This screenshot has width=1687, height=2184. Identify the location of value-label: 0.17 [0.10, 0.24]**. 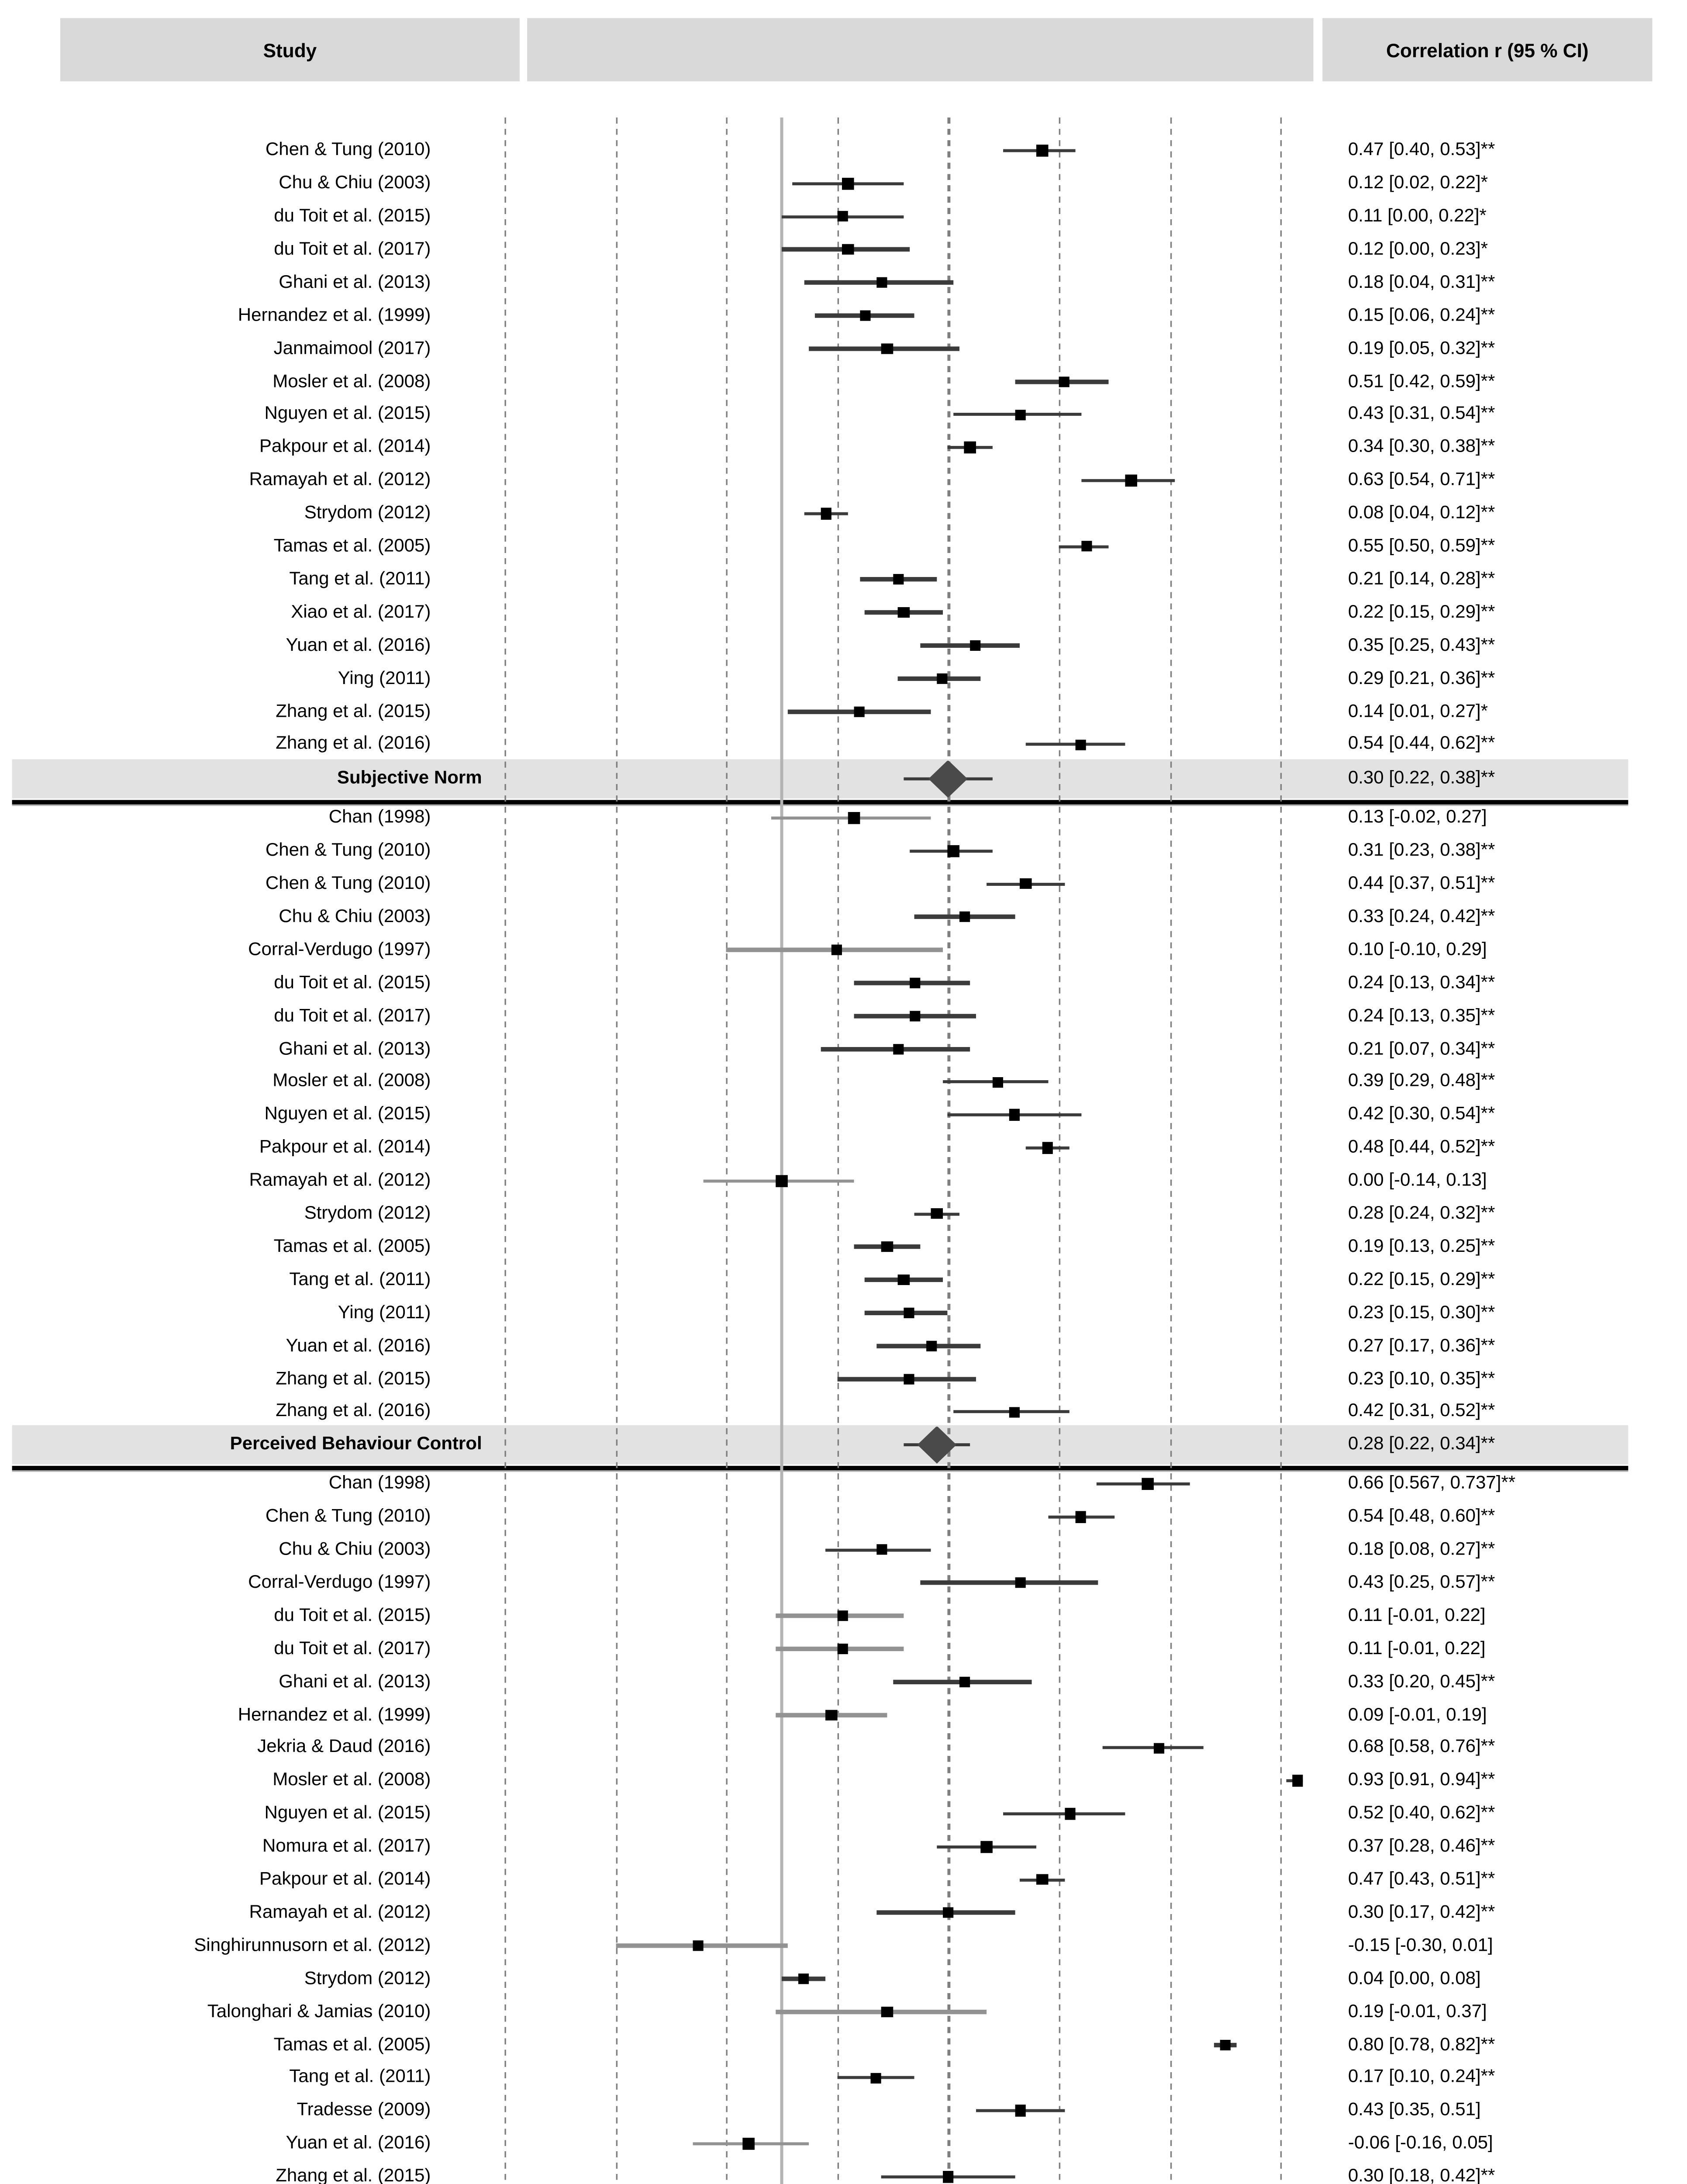
(1421, 2076).